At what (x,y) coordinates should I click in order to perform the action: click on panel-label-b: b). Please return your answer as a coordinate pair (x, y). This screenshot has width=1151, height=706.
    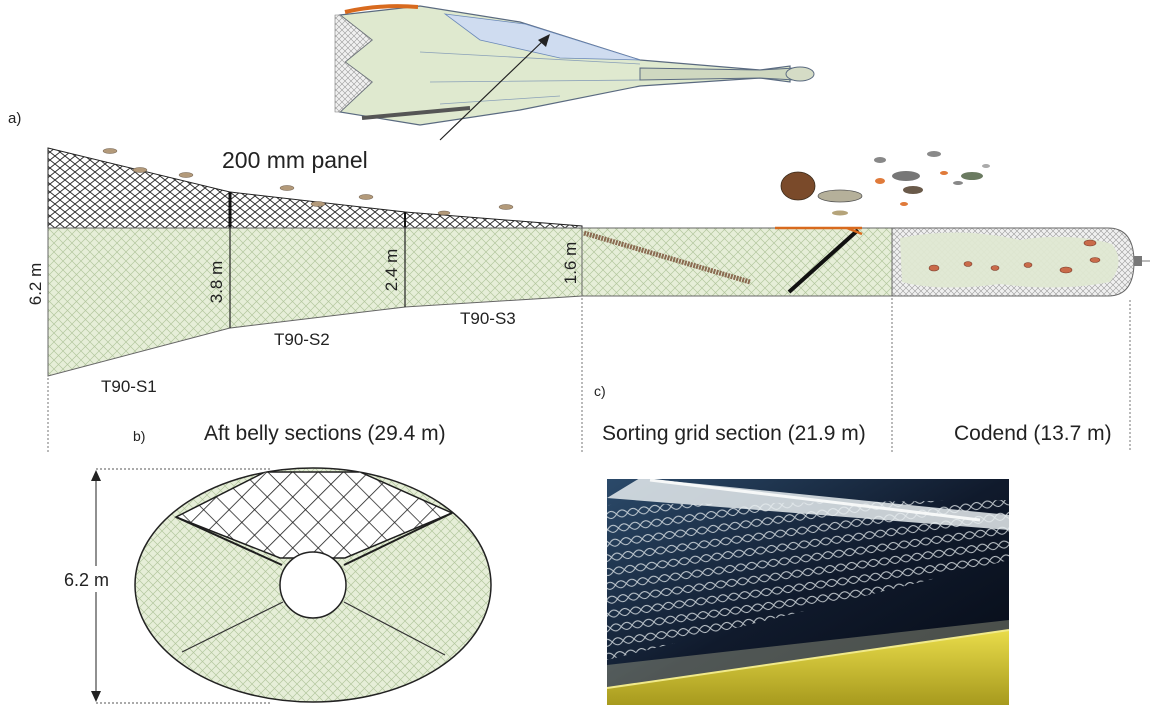
    Looking at the image, I should click on (139, 436).